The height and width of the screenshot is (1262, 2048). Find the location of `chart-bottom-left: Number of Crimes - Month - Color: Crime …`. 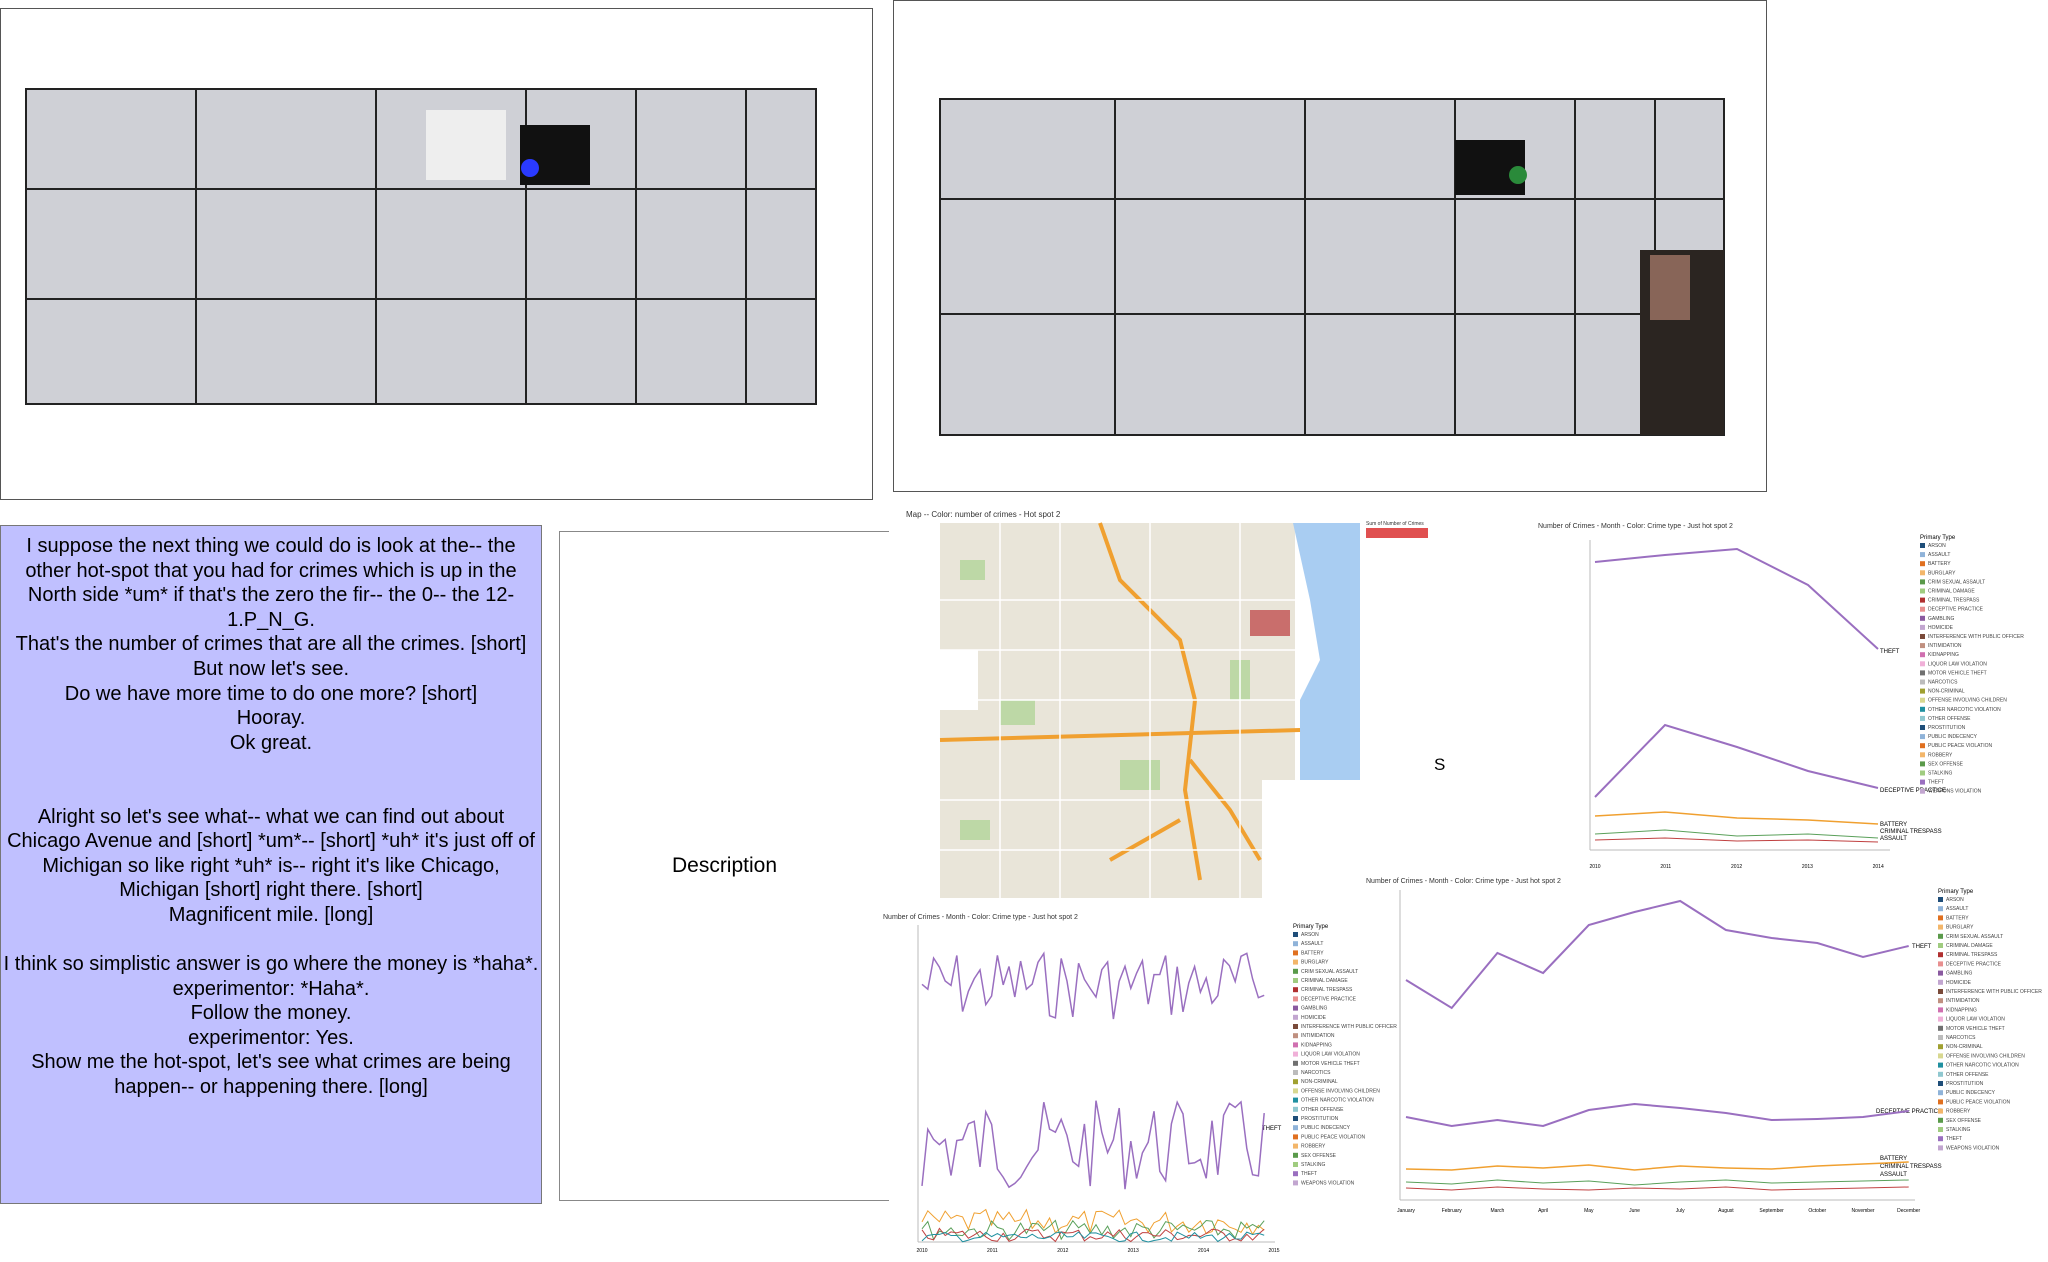

chart-bottom-left: Number of Crimes - Month - Color: Crime … is located at coordinates (1082, 1078).